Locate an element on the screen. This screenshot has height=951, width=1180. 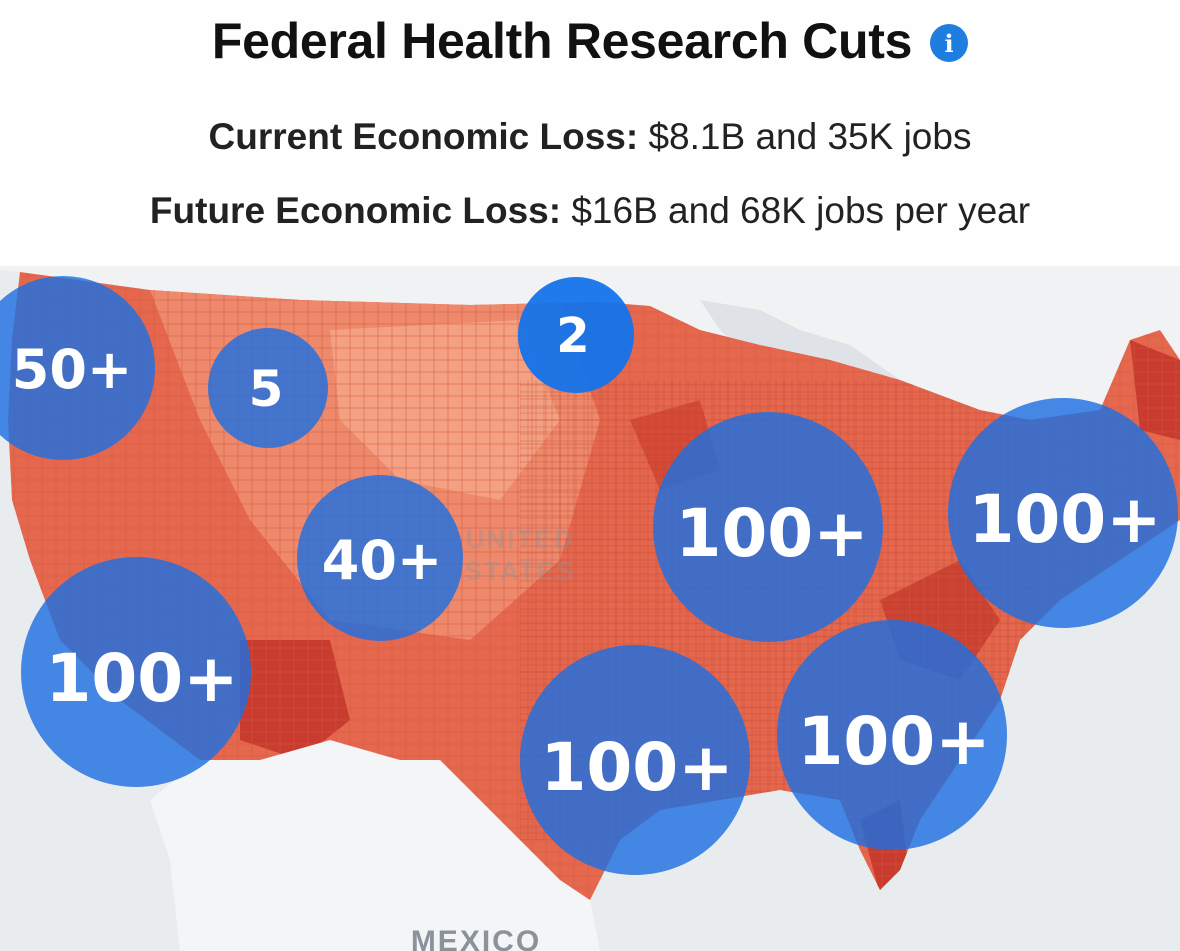
page-title: Federal Health Research Cuts is located at coordinates (562, 41).